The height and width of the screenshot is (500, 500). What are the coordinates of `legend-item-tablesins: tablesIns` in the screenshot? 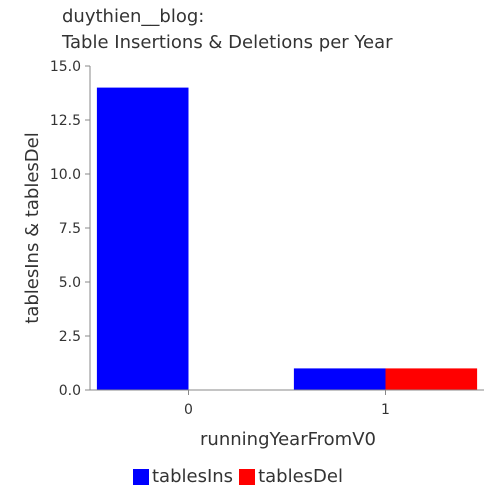 It's located at (183, 476).